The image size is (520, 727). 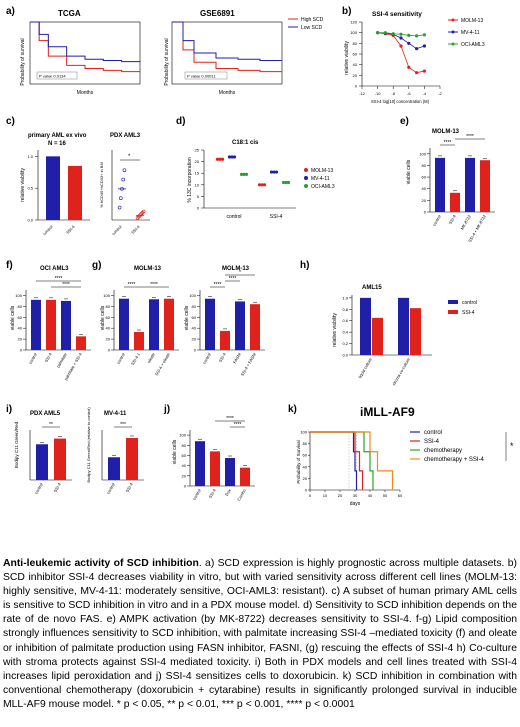 What do you see at coordinates (440, 93) in the screenshot?
I see `b-xtick-label: -2` at bounding box center [440, 93].